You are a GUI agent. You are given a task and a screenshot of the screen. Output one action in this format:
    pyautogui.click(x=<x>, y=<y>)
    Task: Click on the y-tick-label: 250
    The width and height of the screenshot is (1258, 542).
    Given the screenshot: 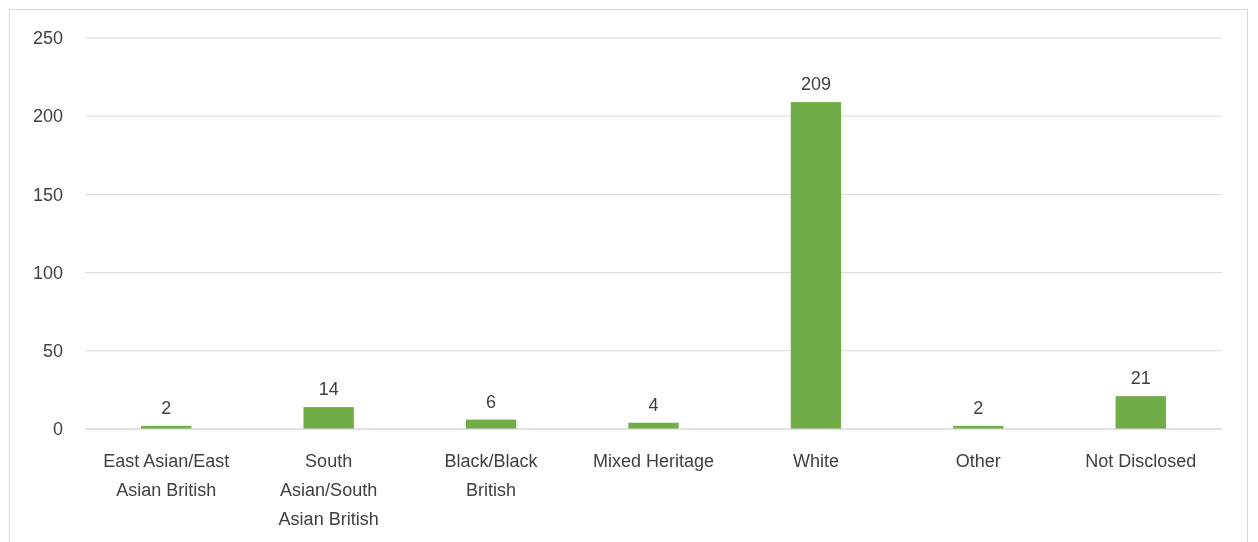 What is the action you would take?
    pyautogui.click(x=47, y=38)
    